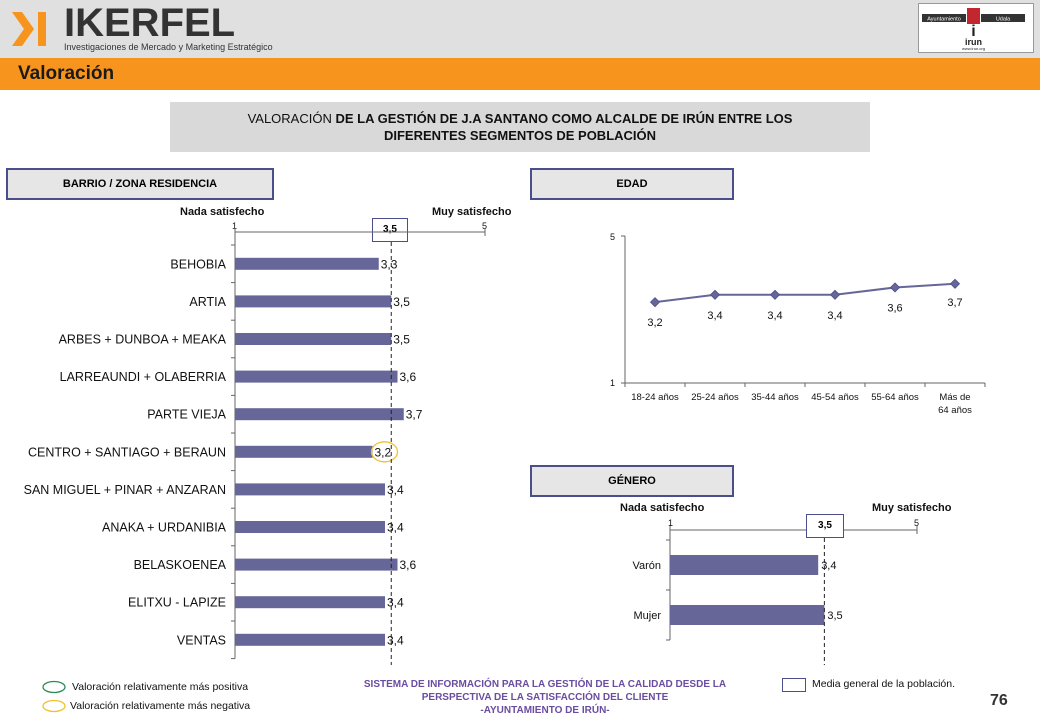 The width and height of the screenshot is (1040, 720). Describe the element at coordinates (222, 212) in the screenshot. I see `barrio-min-label: Nada satisfecho` at that location.